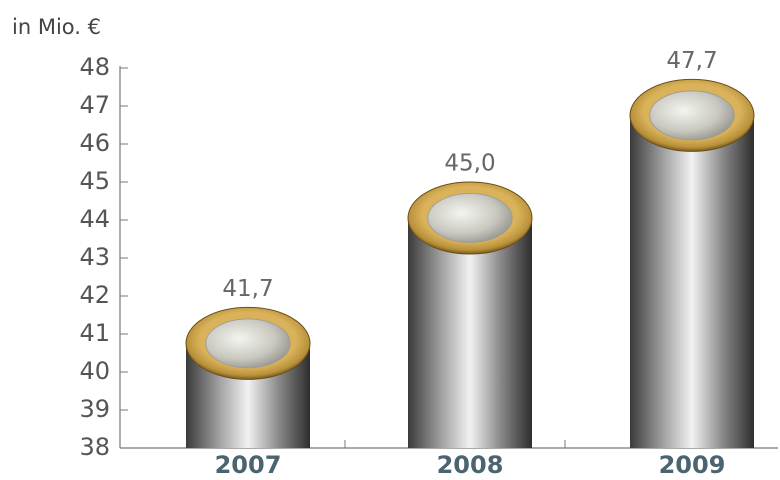  What do you see at coordinates (469, 164) in the screenshot?
I see `value-label: 45,0` at bounding box center [469, 164].